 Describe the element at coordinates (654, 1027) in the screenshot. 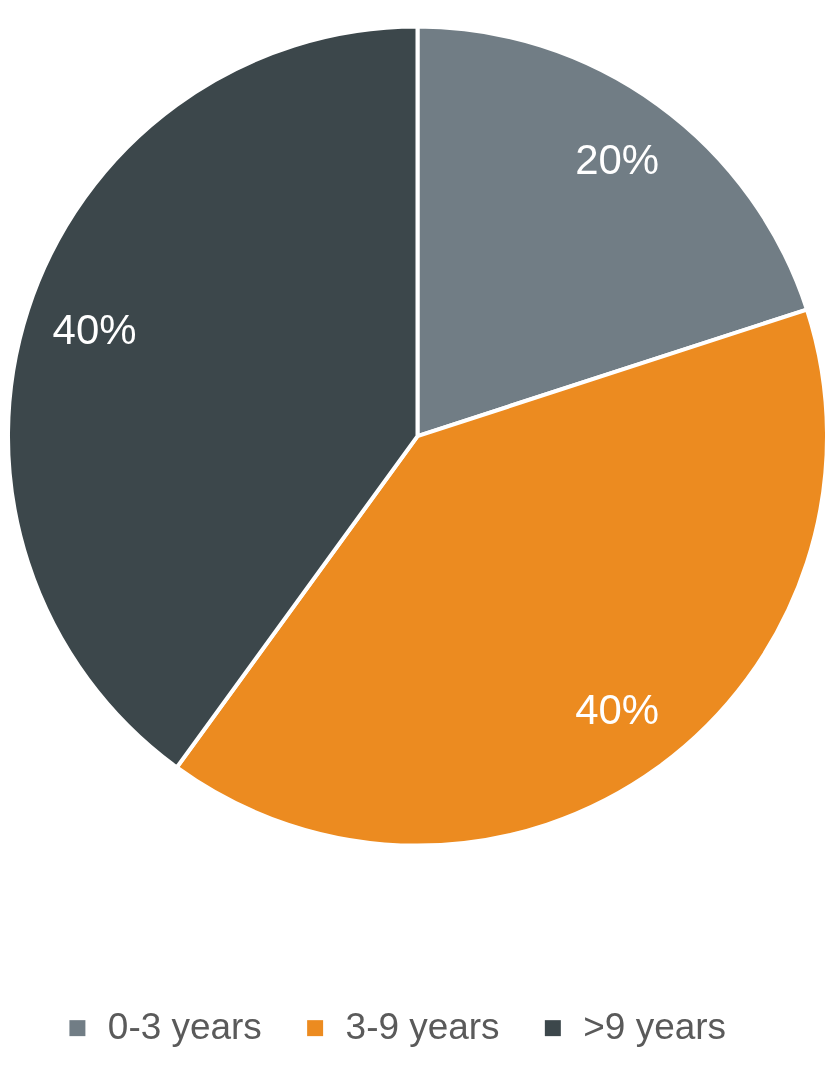

I see `legend-label: >9 years` at that location.